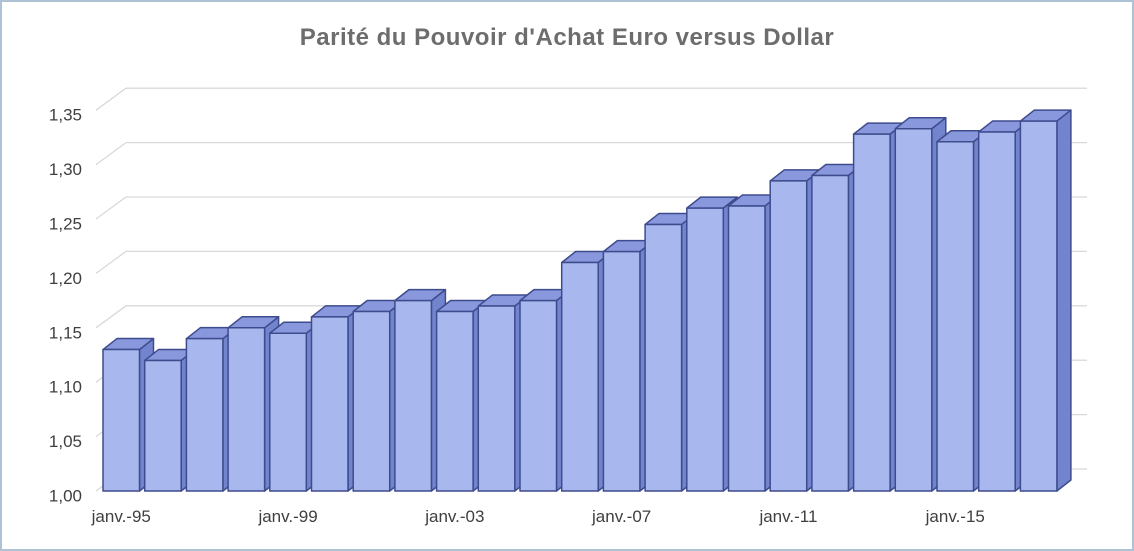 The image size is (1134, 551). What do you see at coordinates (65, 441) in the screenshot?
I see `y-axis-label: 1,05` at bounding box center [65, 441].